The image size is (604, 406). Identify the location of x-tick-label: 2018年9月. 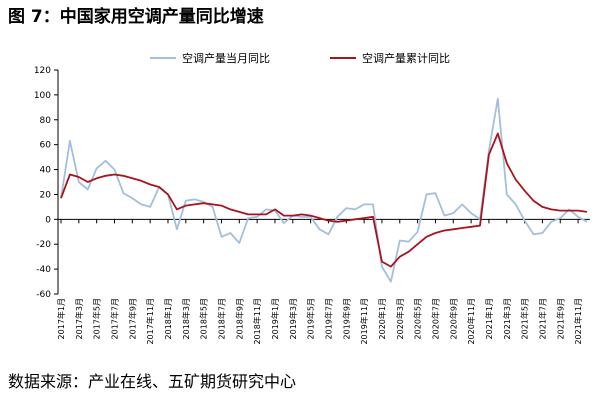
(239, 318).